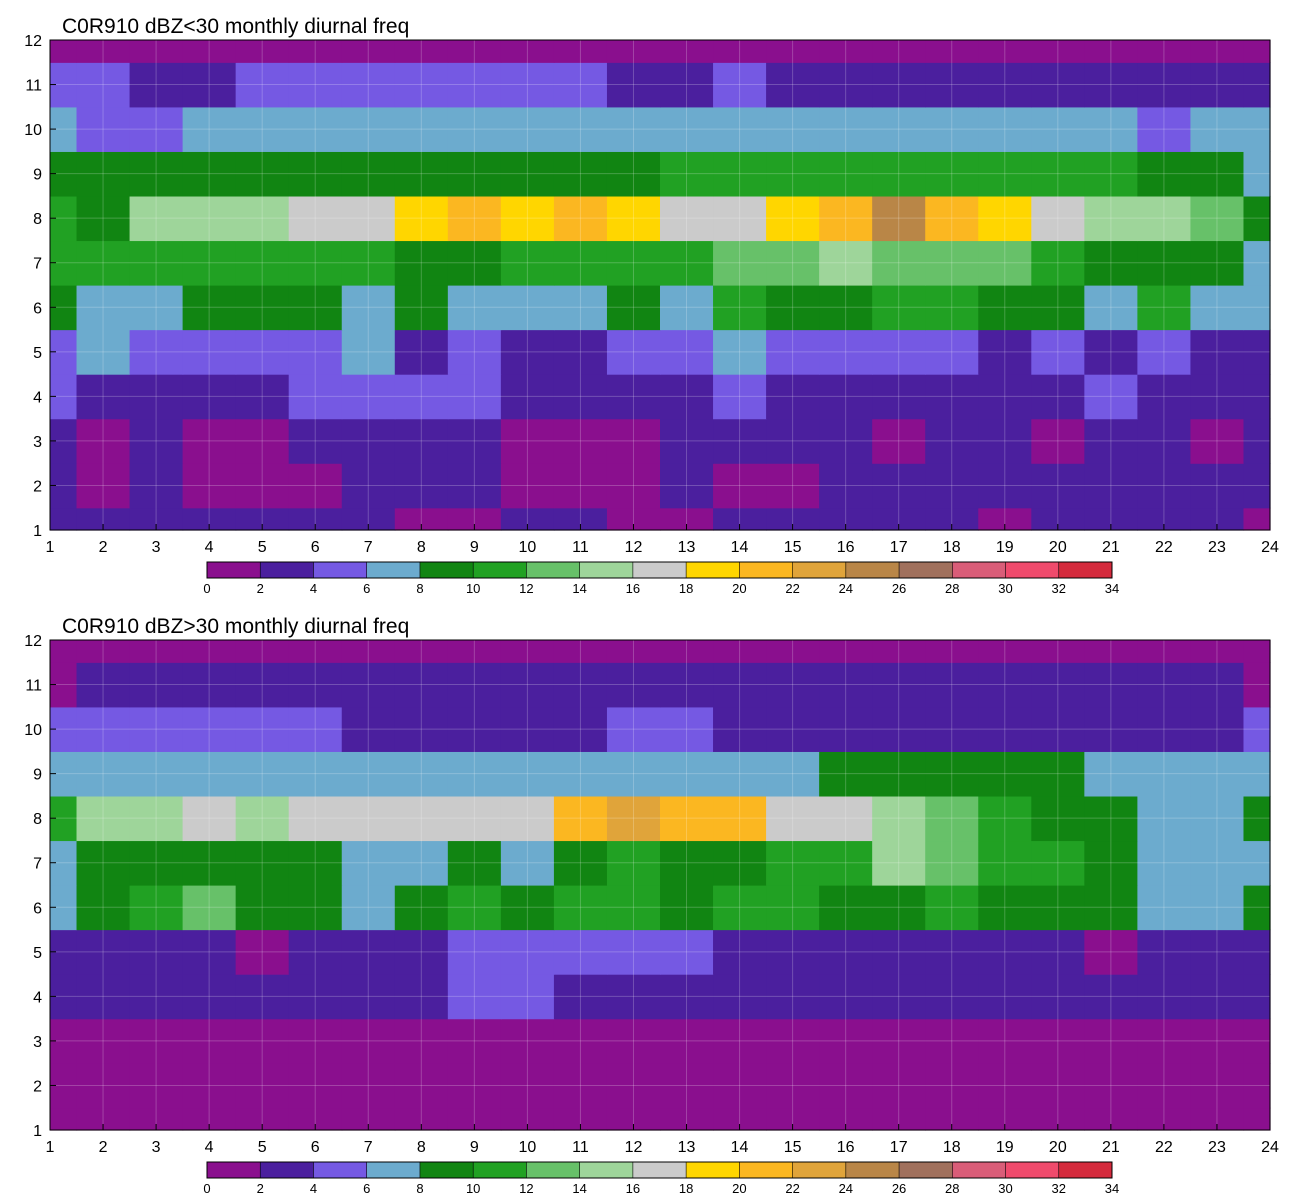 The height and width of the screenshot is (1200, 1300). Describe the element at coordinates (103, 547) in the screenshot. I see `x-tick-label: 2` at that location.